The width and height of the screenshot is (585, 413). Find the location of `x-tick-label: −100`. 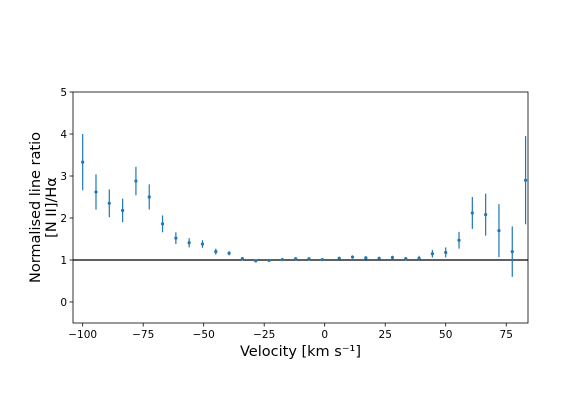

x-tick-label: −100 is located at coordinates (82, 335).